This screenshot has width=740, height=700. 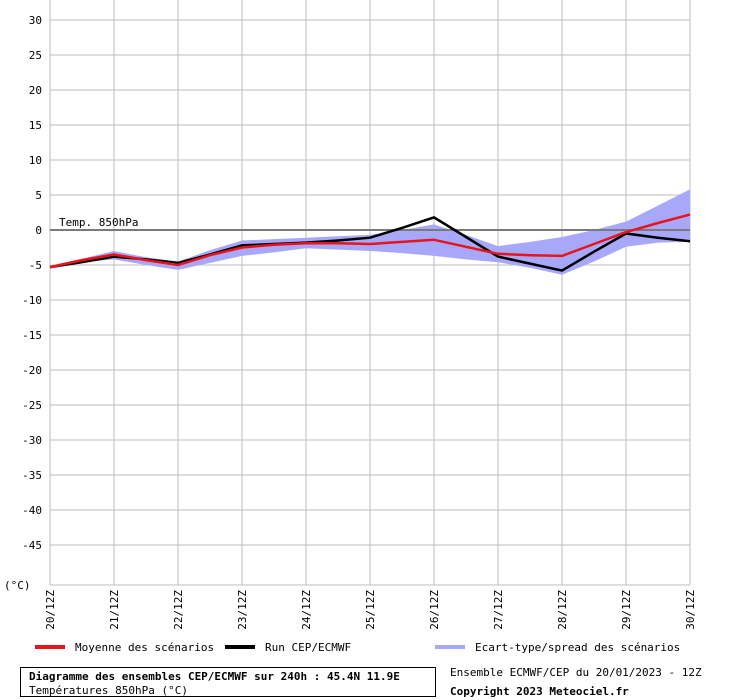 I want to click on x-tick-label: 21/12Z, so click(x=114, y=610).